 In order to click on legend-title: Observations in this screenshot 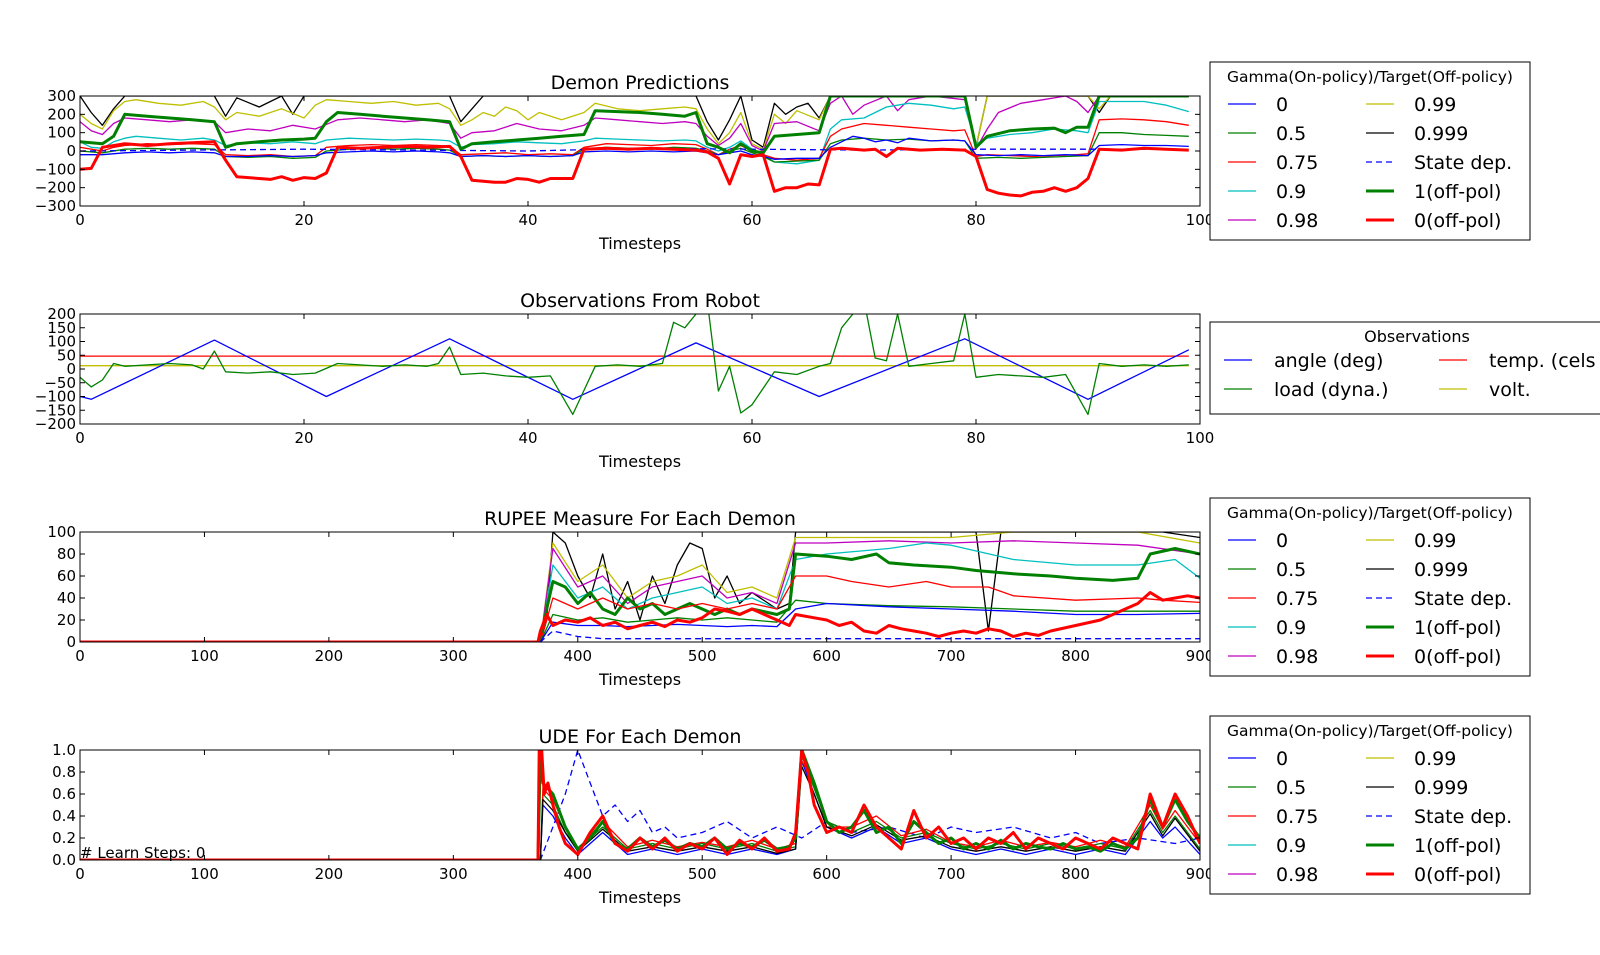, I will do `click(1417, 336)`.